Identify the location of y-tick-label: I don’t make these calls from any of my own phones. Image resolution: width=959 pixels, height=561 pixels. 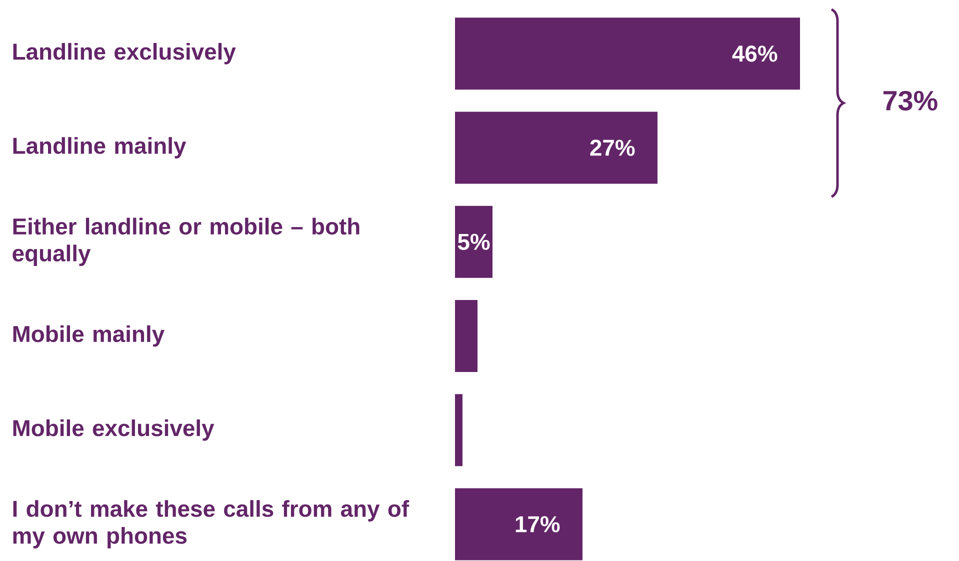
(211, 524).